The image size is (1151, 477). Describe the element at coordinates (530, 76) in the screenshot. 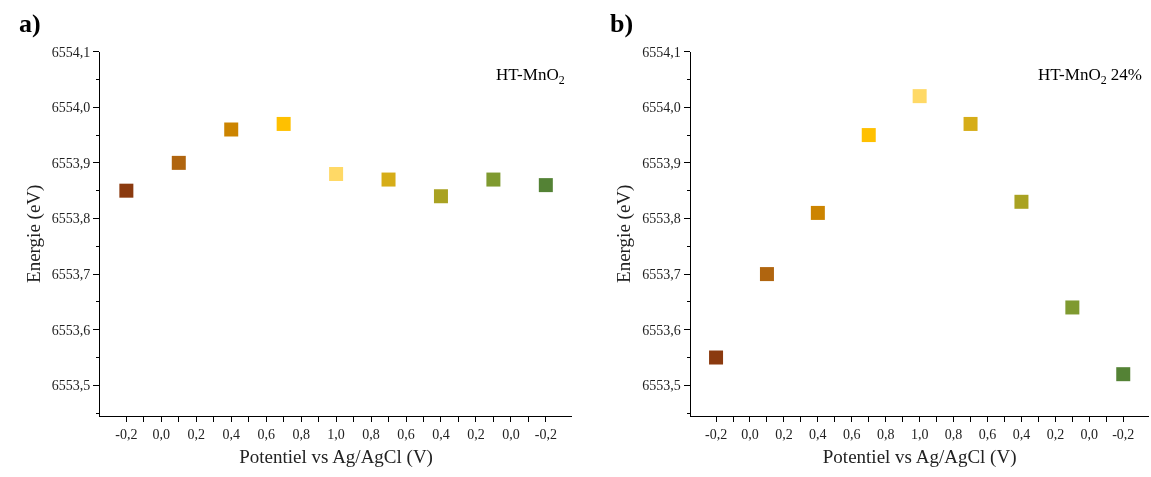

I see `annotation: HT-MnO$_{2}$` at that location.